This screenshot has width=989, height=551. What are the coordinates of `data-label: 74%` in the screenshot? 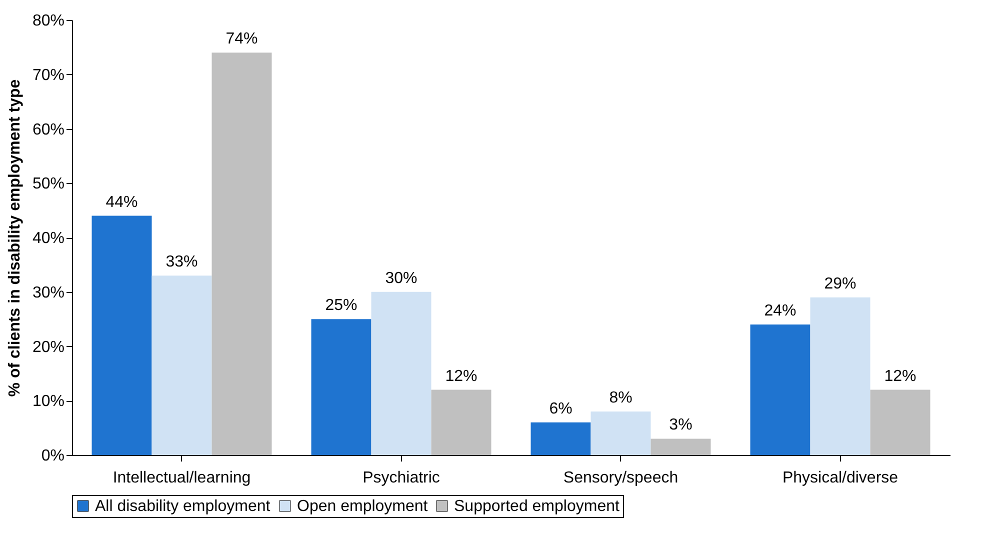 It's located at (242, 39).